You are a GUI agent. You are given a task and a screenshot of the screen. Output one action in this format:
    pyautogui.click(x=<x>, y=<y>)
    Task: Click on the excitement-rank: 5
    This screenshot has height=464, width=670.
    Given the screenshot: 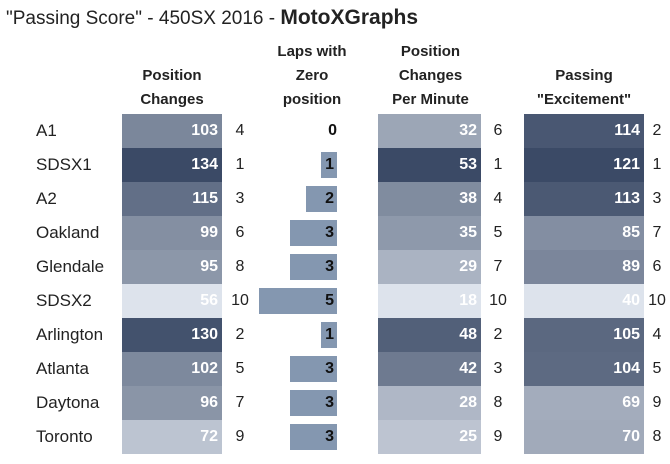 What is the action you would take?
    pyautogui.click(x=657, y=368)
    